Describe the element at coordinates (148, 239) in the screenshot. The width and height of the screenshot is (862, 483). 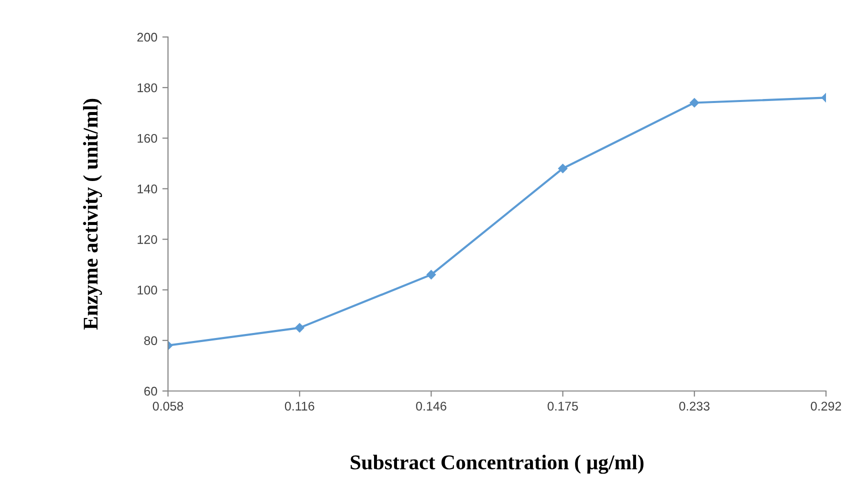
I see `y-tick-label: 120` at that location.